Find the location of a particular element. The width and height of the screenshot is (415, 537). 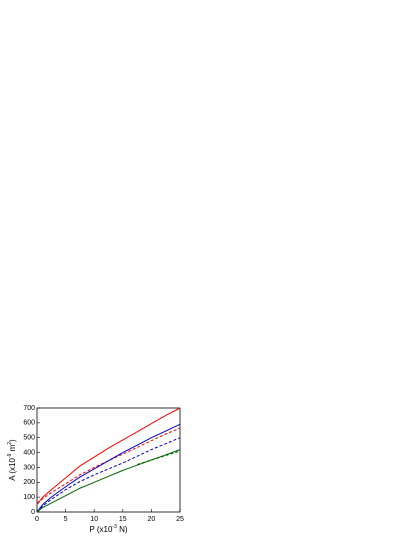

y-axis-label-part: m is located at coordinates (12, 448).